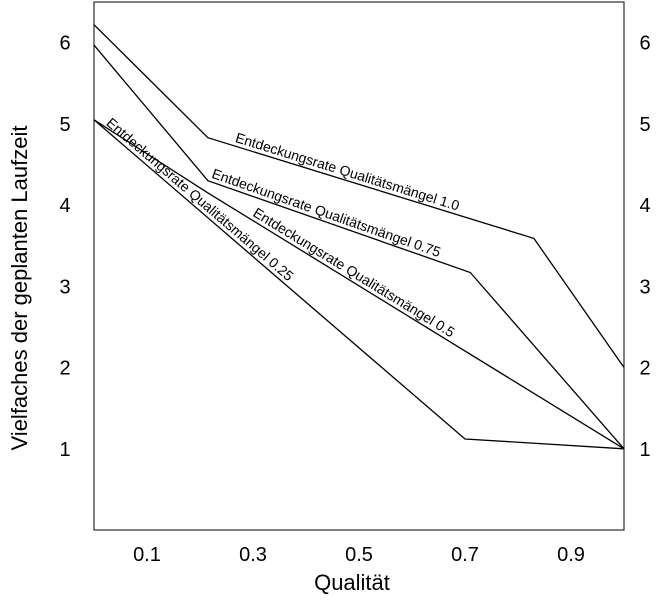 The height and width of the screenshot is (607, 662). I want to click on y-tick-label-right: 3, so click(644, 287).